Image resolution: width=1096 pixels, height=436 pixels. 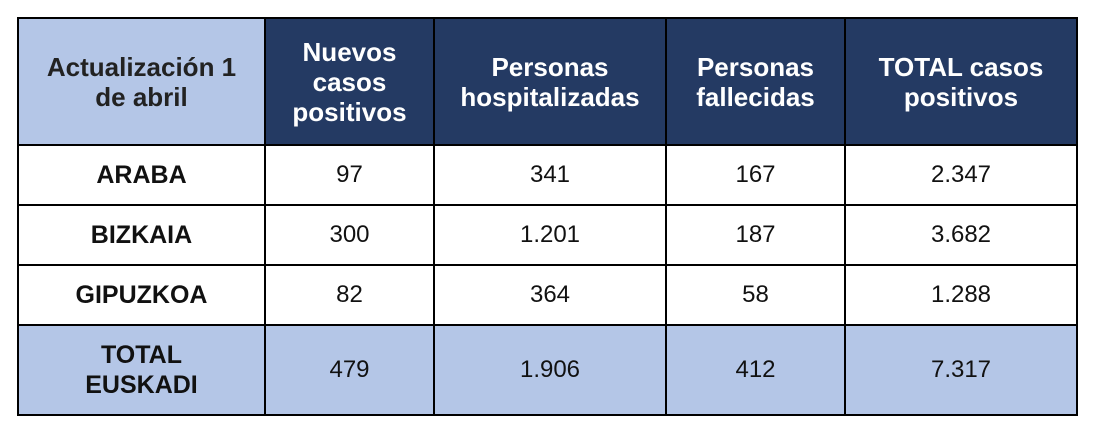 I want to click on cell: 341, so click(x=550, y=175).